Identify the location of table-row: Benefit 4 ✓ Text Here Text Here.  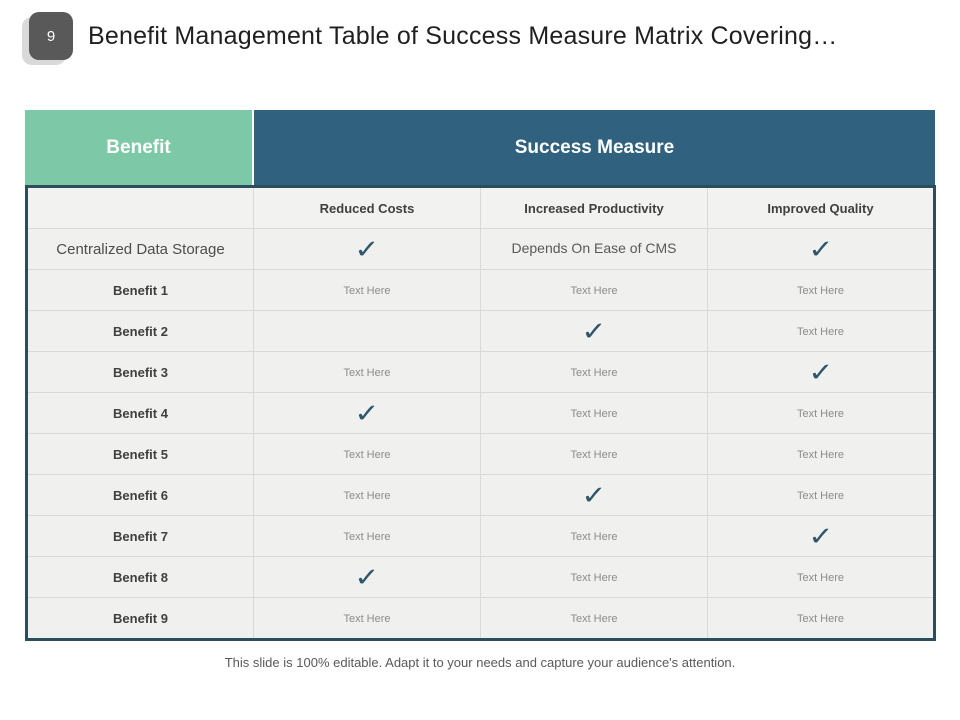
(480, 413).